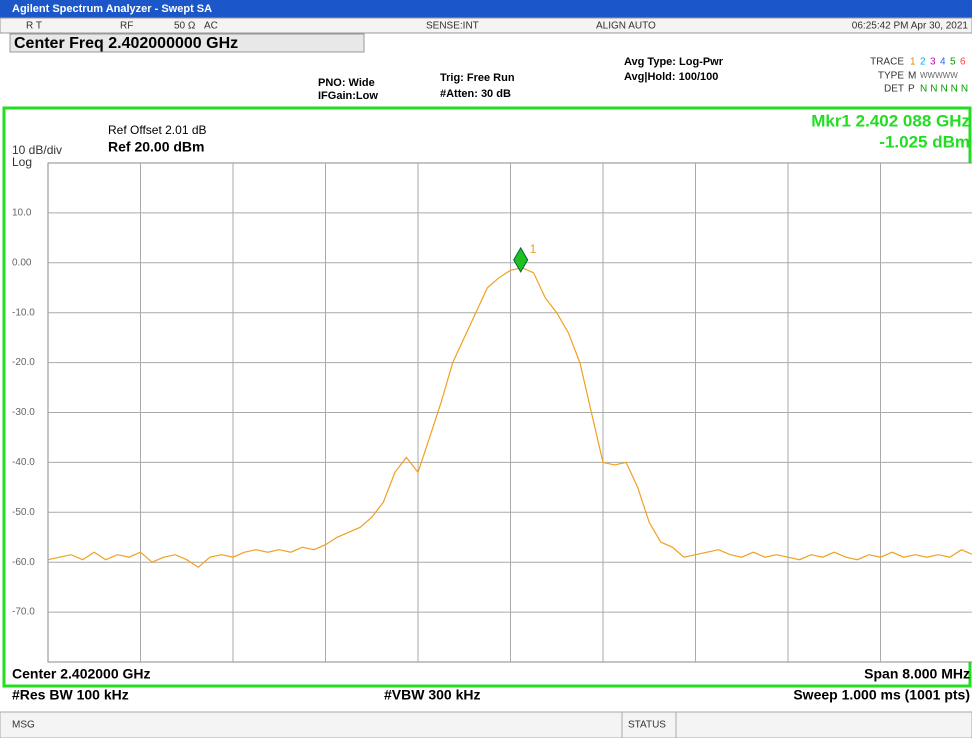 The image size is (972, 743). Describe the element at coordinates (34, 26) in the screenshot. I see `mode: R T` at that location.